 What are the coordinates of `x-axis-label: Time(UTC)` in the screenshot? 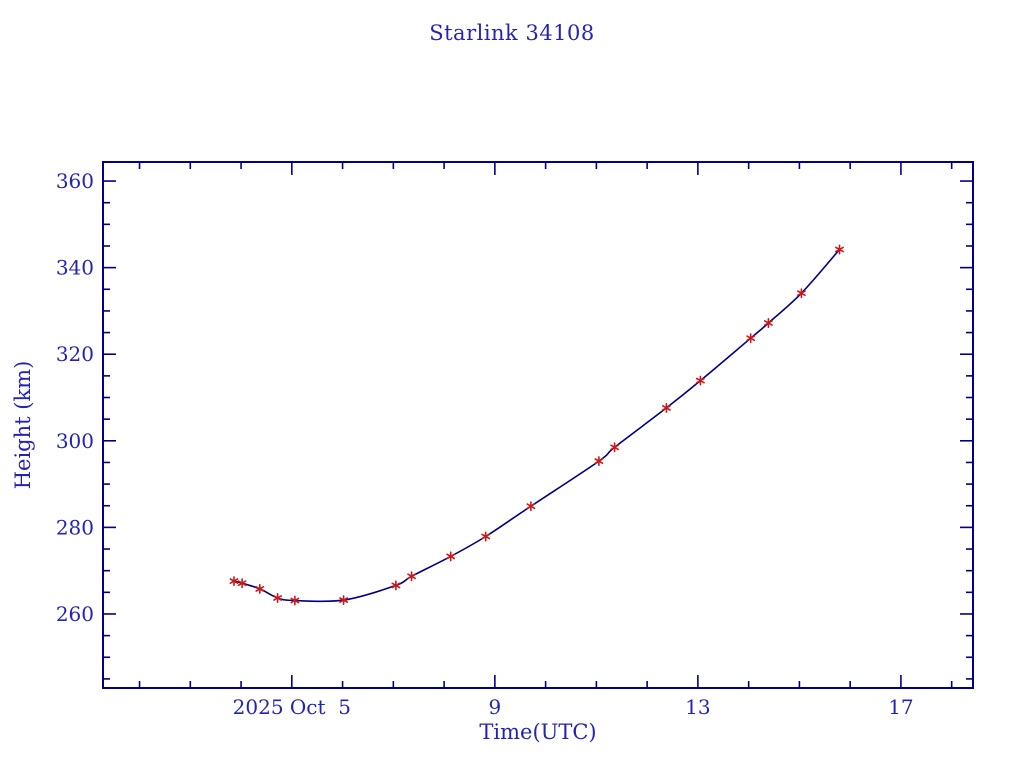 It's located at (537, 732).